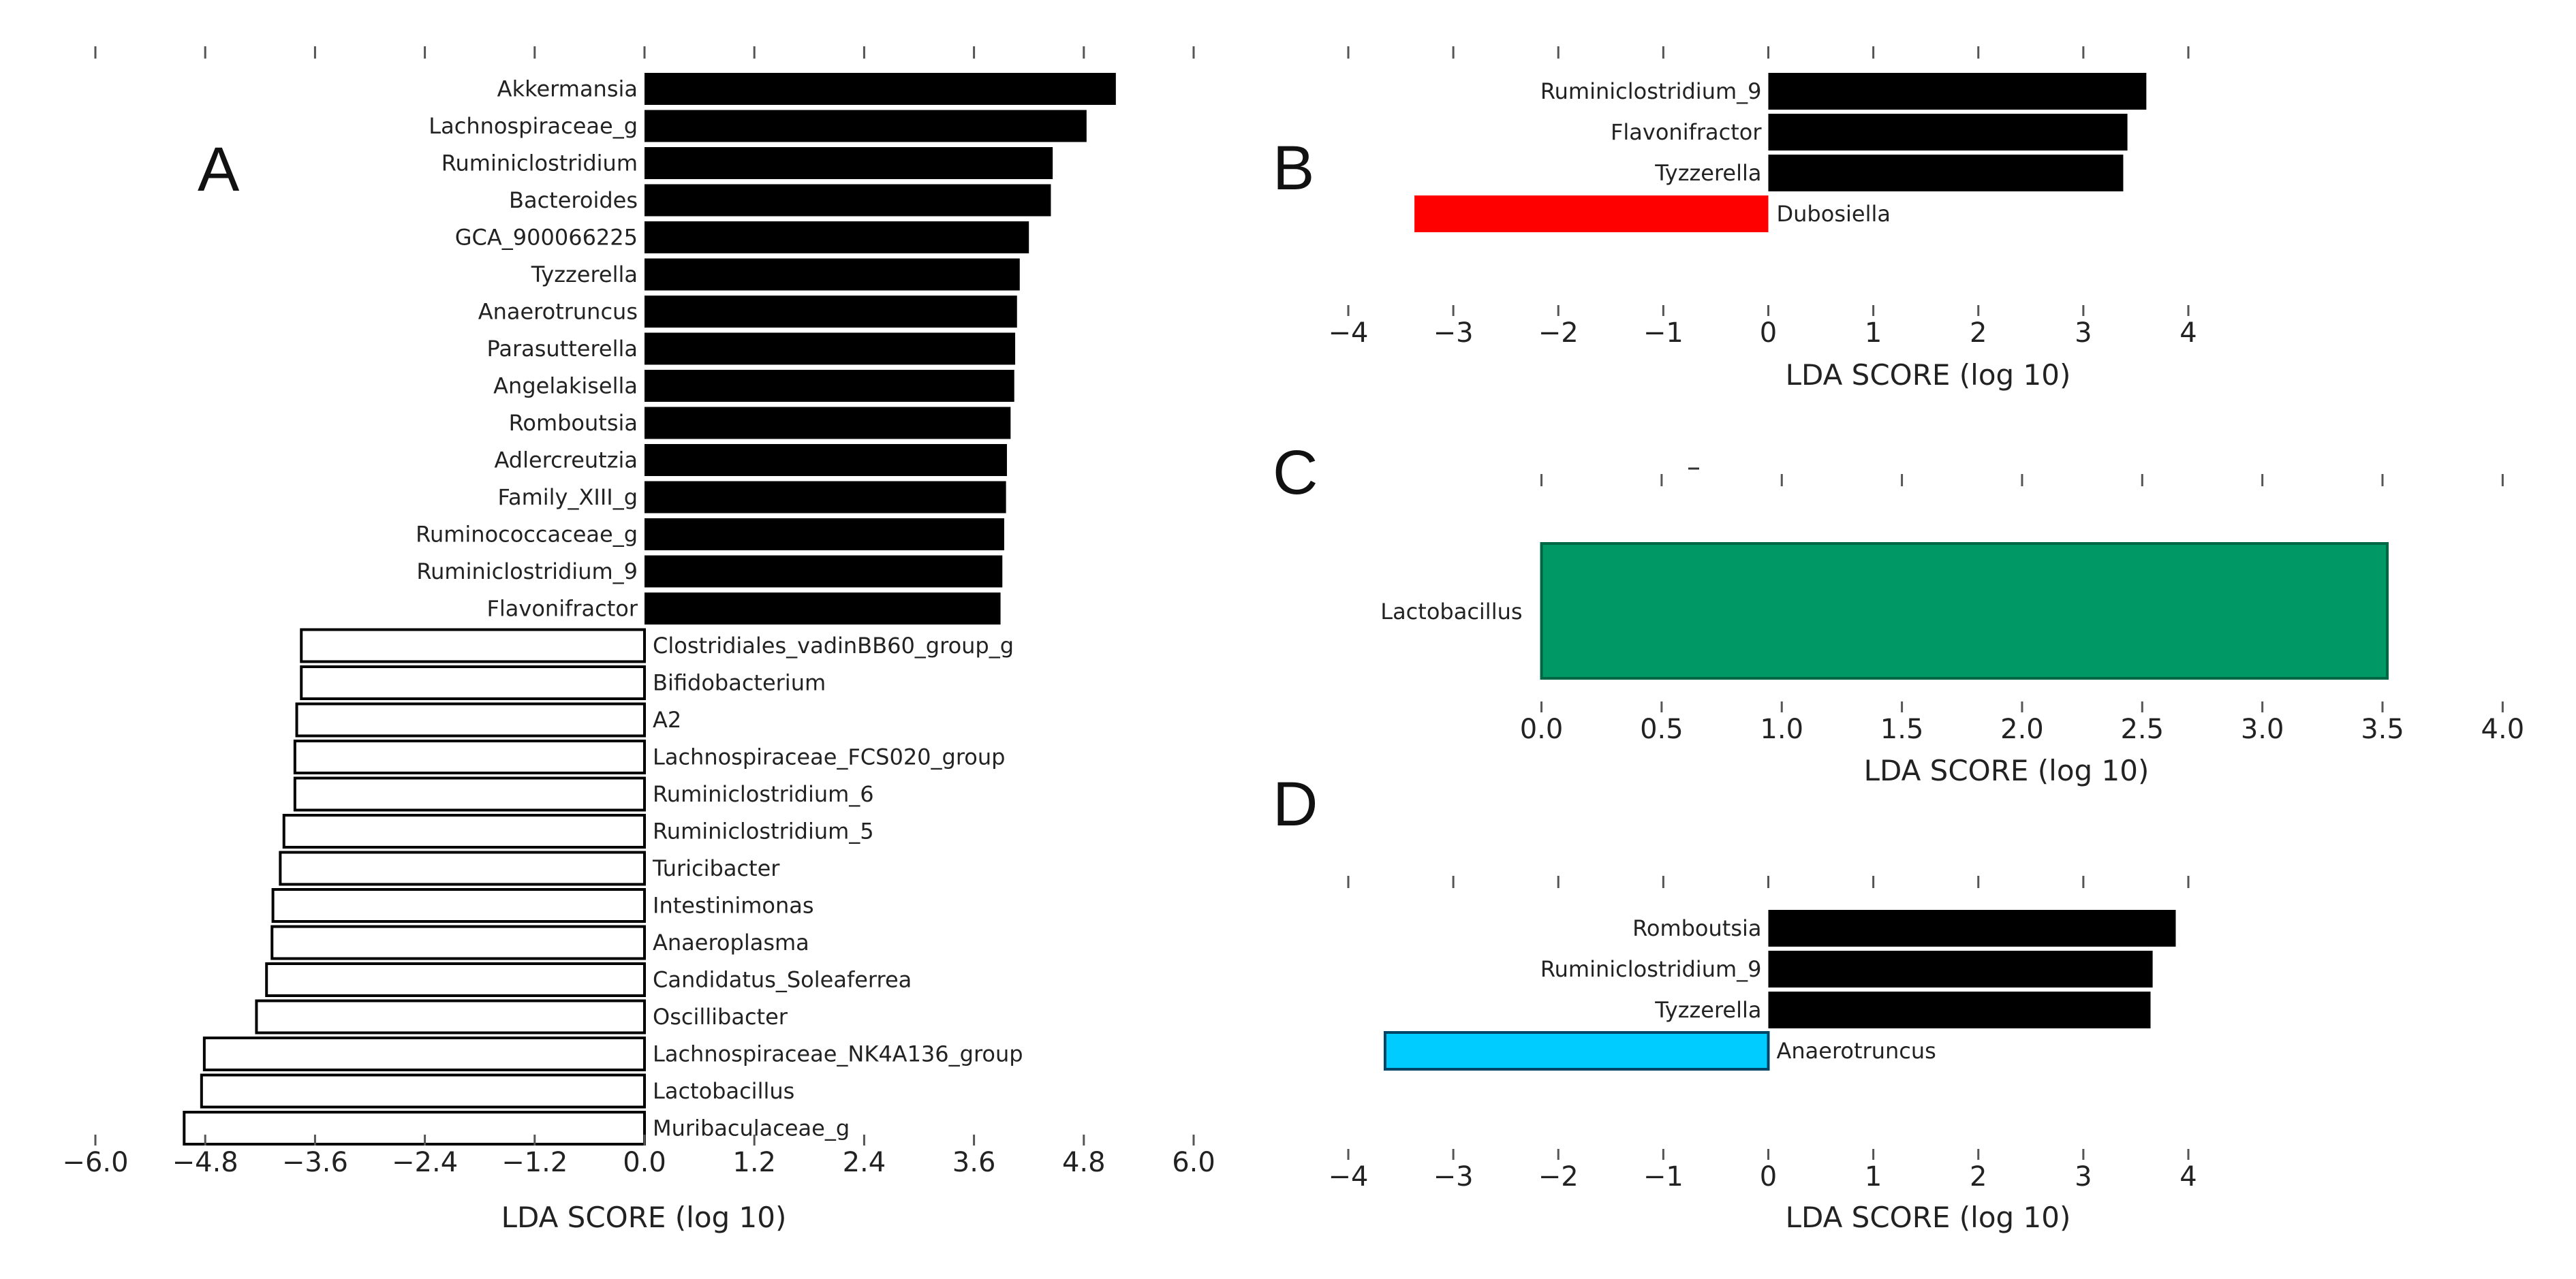  Describe the element at coordinates (1651, 969) in the screenshot. I see `category-label: Ruminiclostridium_9` at that location.